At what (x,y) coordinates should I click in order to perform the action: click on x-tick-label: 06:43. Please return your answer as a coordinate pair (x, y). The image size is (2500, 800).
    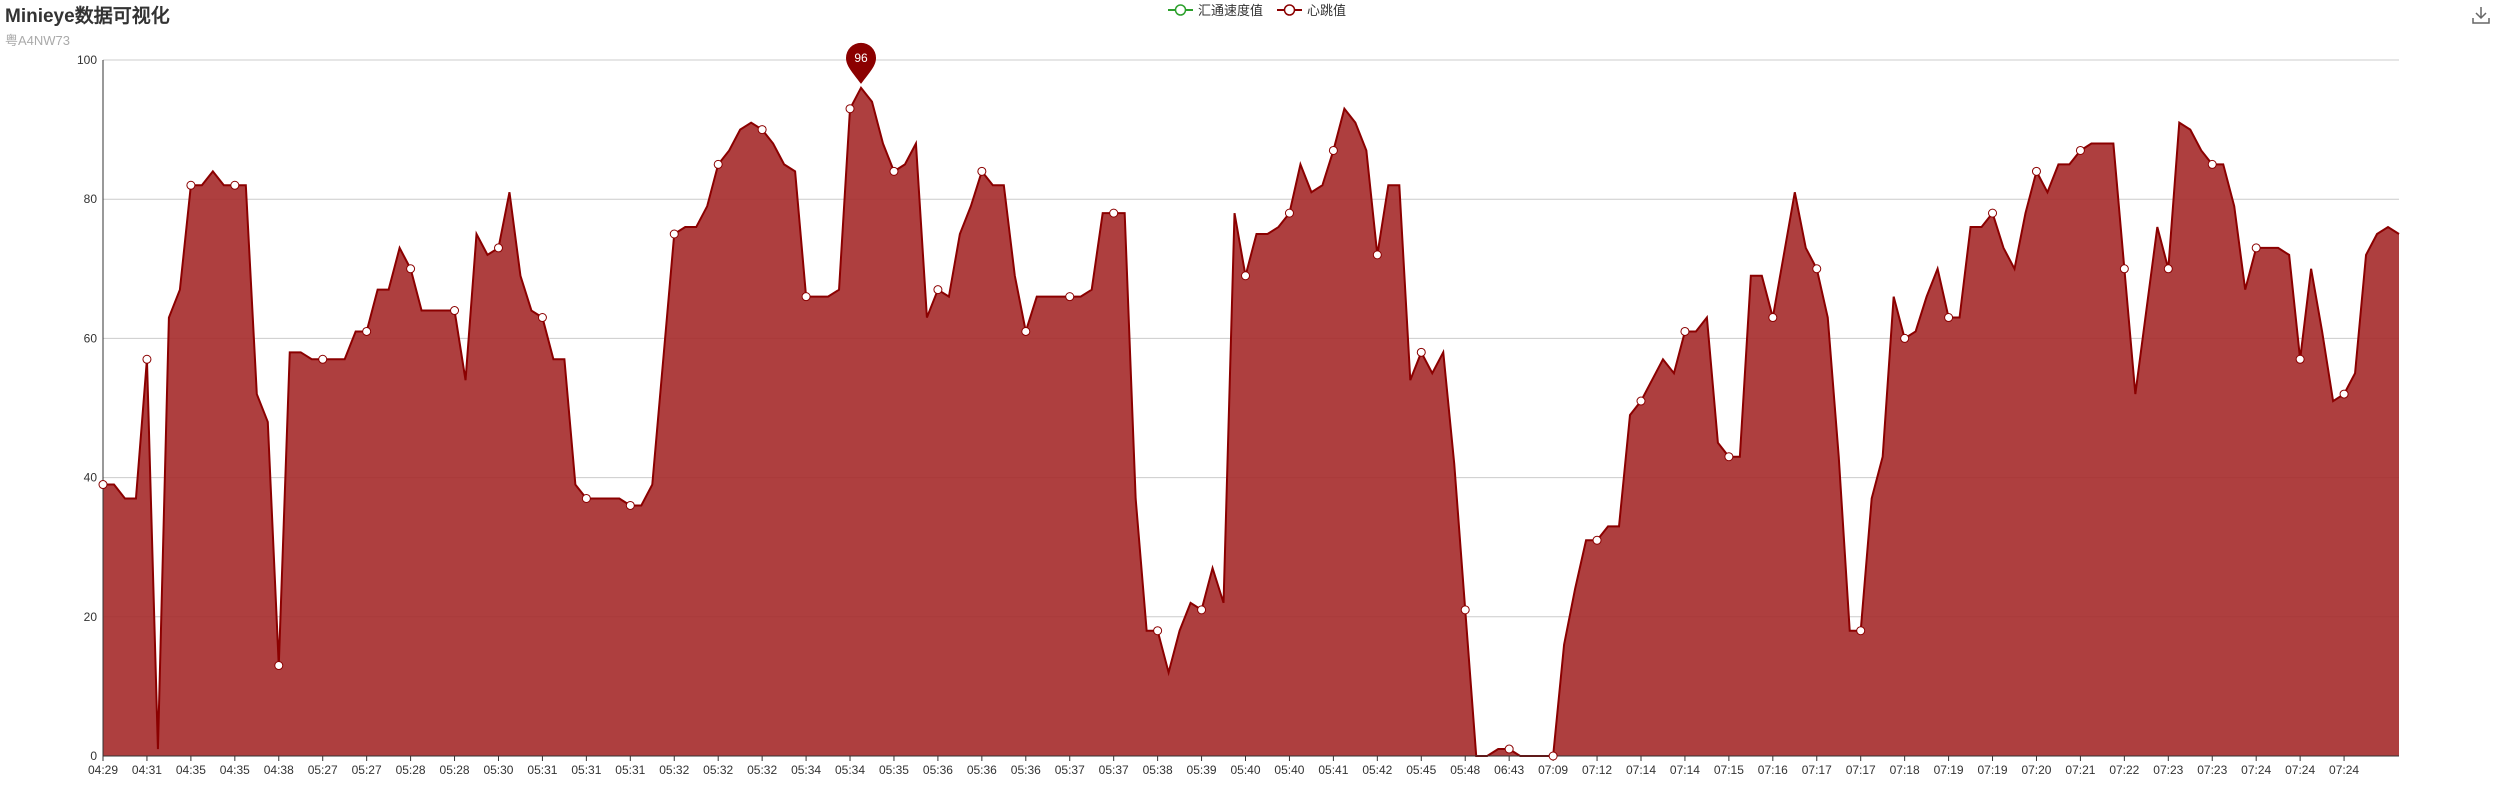
    Looking at the image, I should click on (1509, 770).